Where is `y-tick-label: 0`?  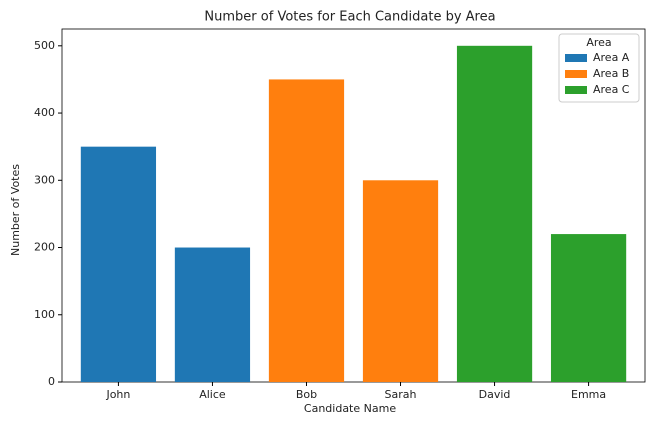
y-tick-label: 0 is located at coordinates (51, 381).